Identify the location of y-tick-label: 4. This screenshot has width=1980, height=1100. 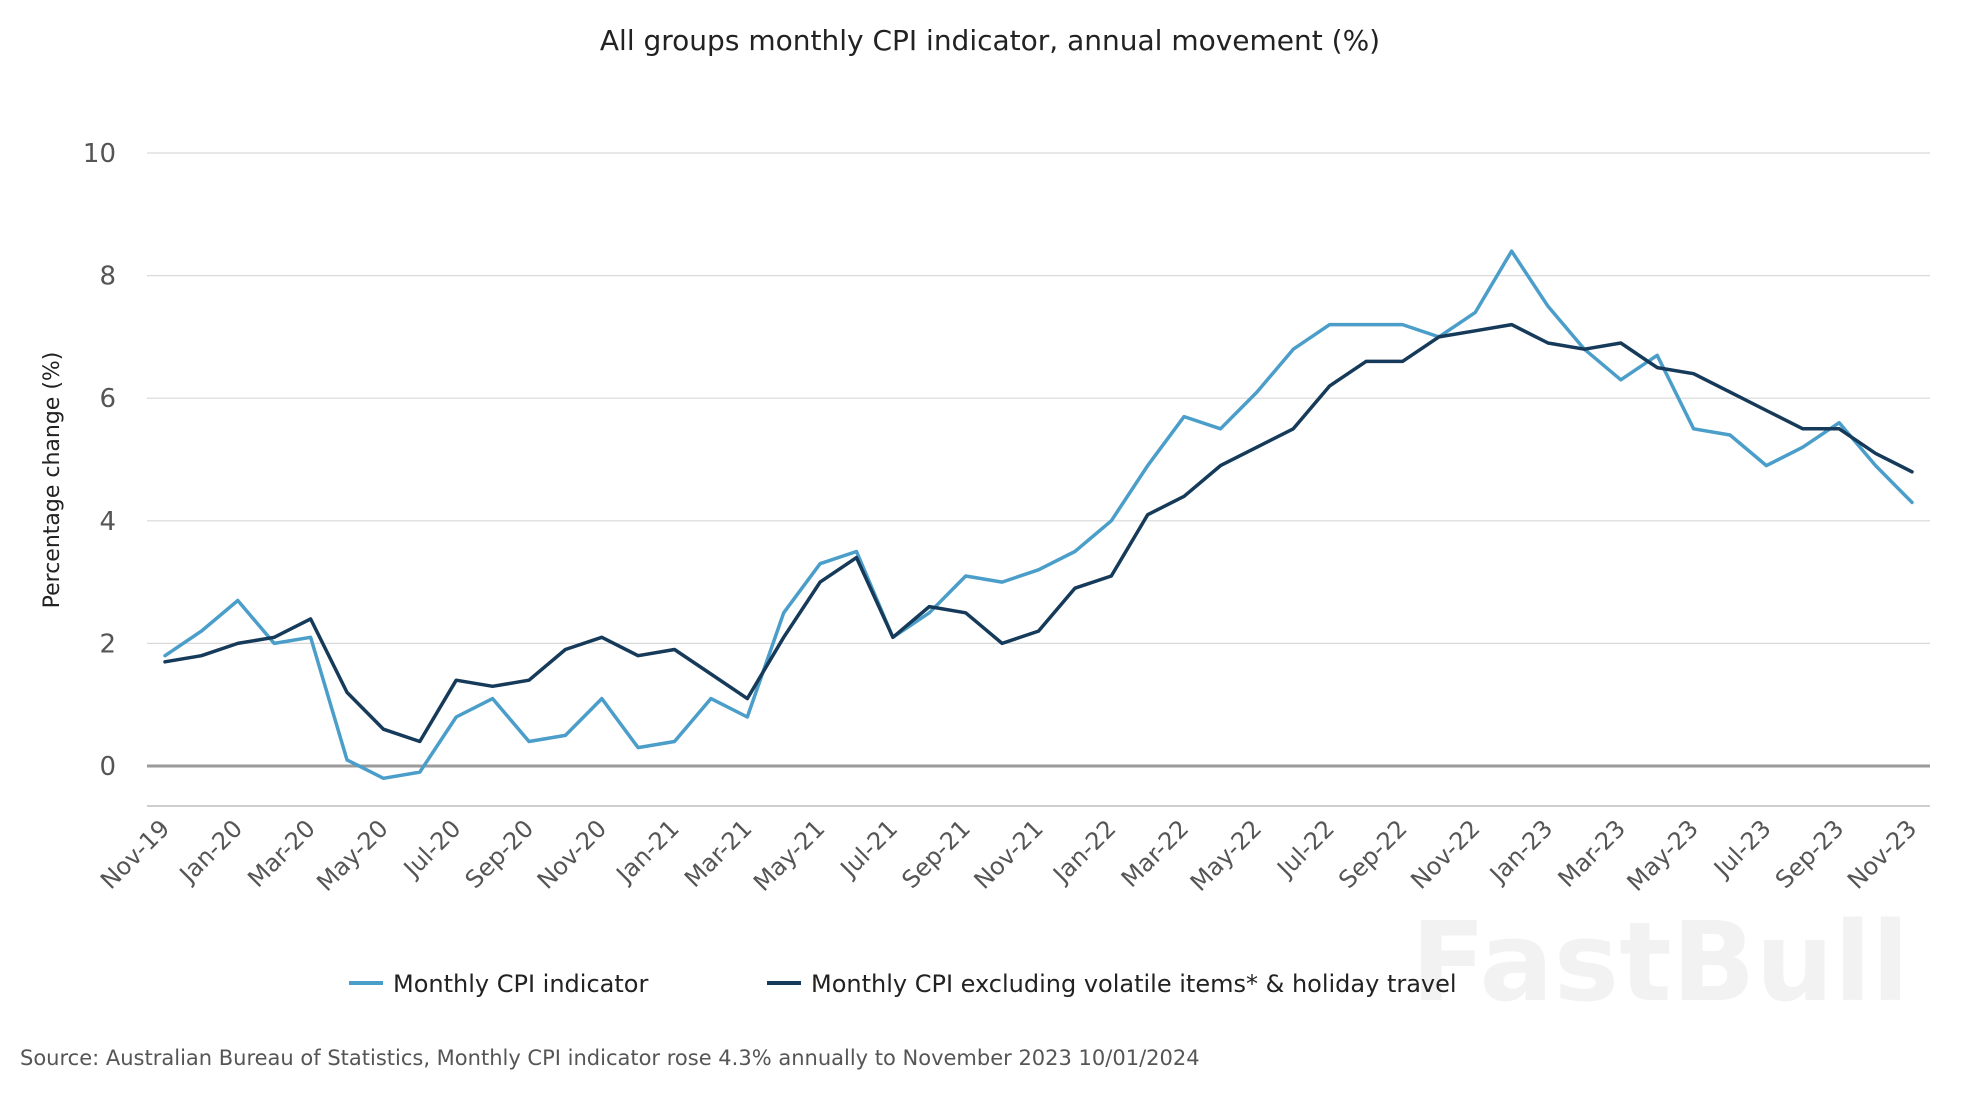
(107, 522).